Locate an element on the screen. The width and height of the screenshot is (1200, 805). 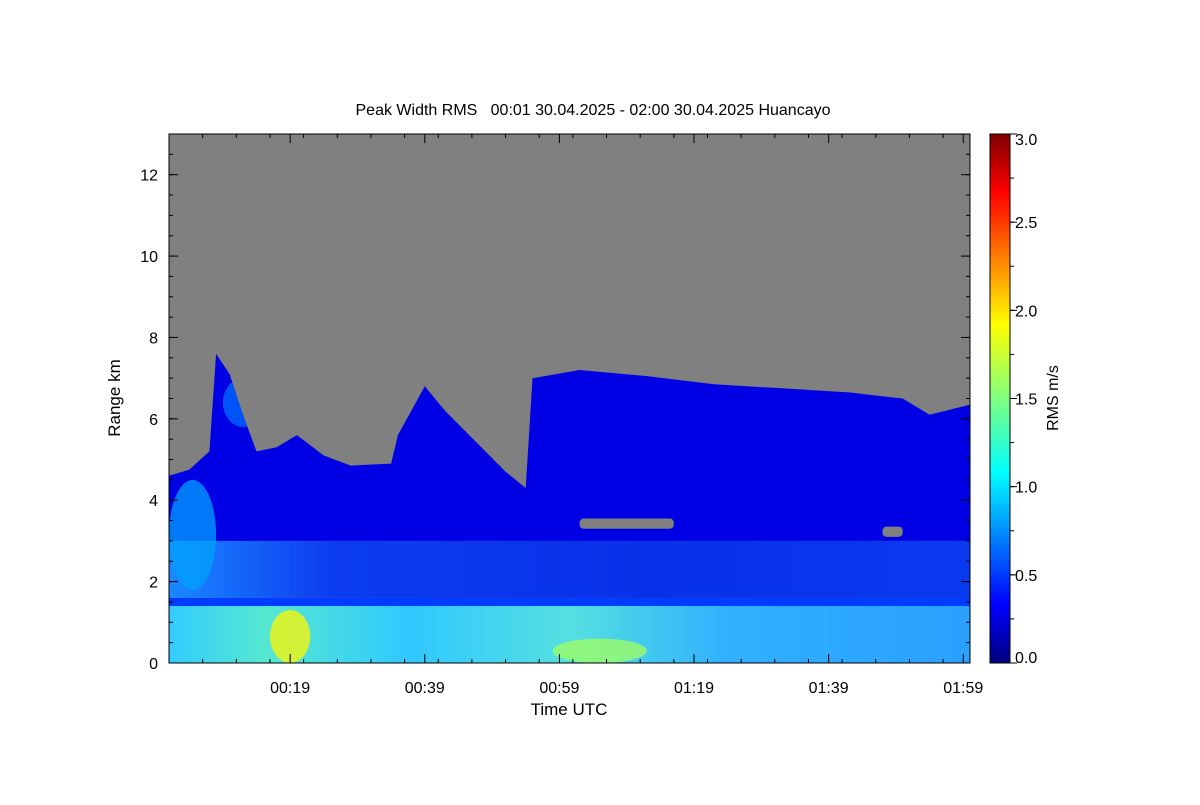
colorbar-tick-label: 1.0 is located at coordinates (1026, 488).